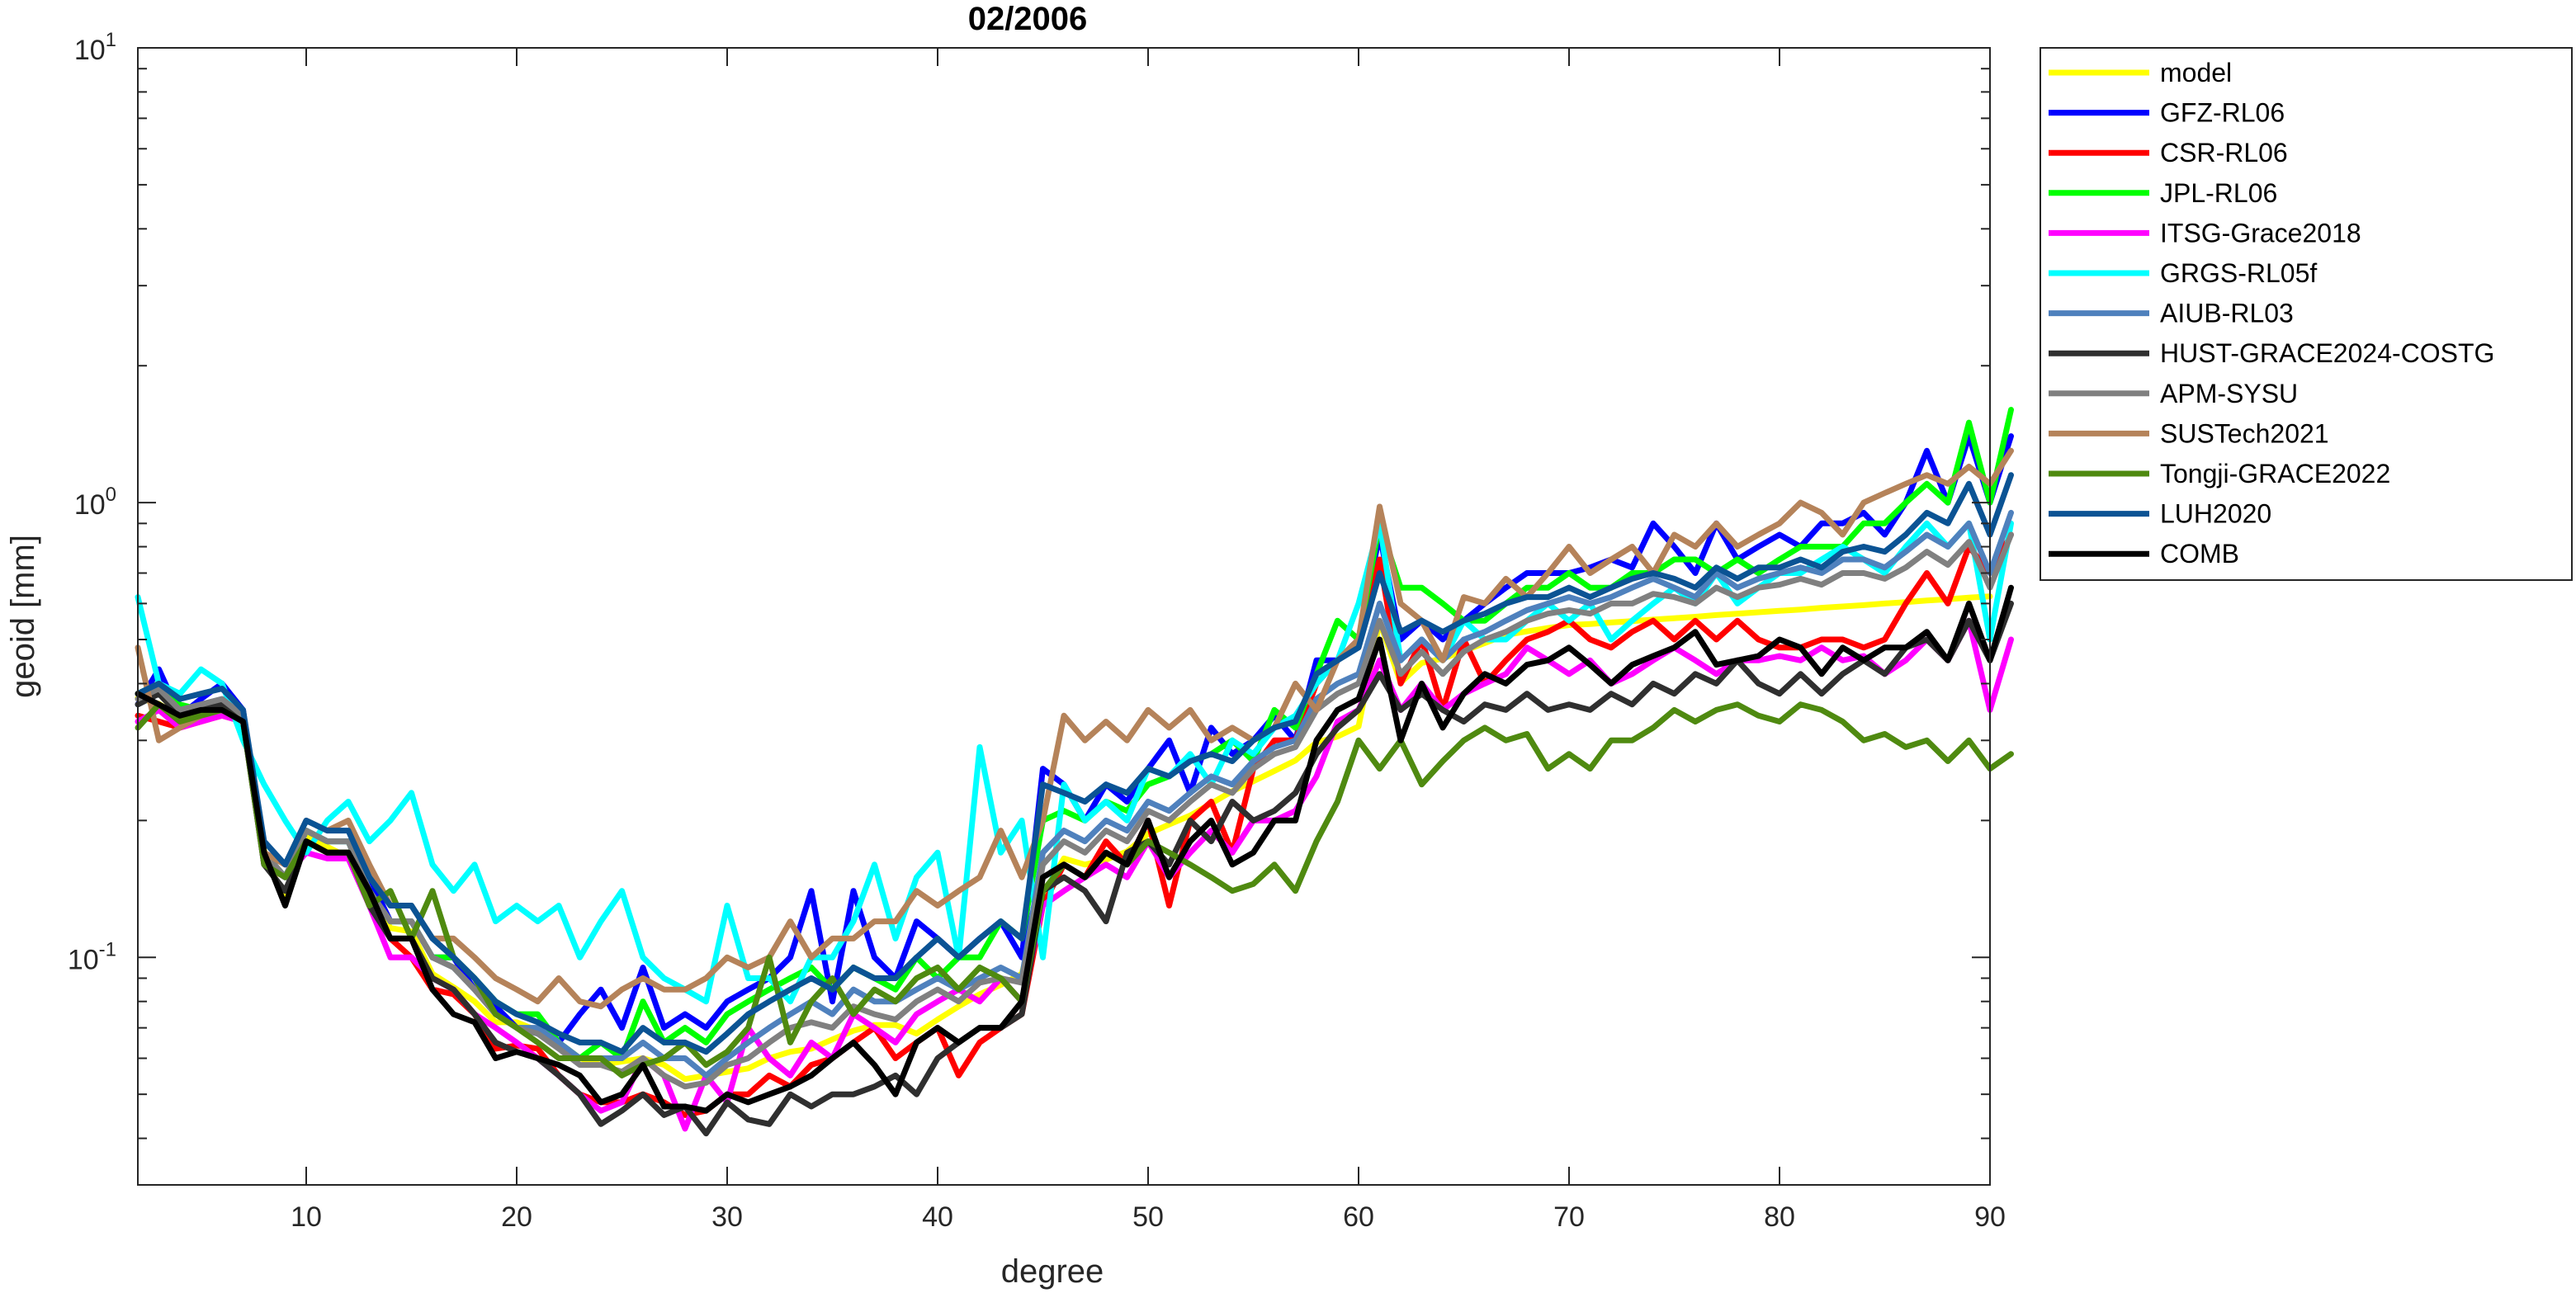 This screenshot has width=2576, height=1293. Describe the element at coordinates (92, 956) in the screenshot. I see `y-tick-label: 10⁻¹` at that location.